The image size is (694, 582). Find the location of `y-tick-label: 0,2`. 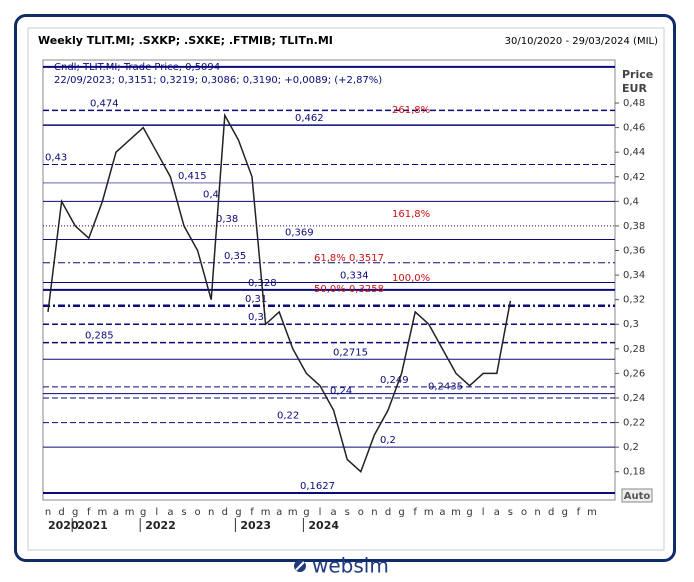

y-tick-label: 0,2 is located at coordinates (631, 447).